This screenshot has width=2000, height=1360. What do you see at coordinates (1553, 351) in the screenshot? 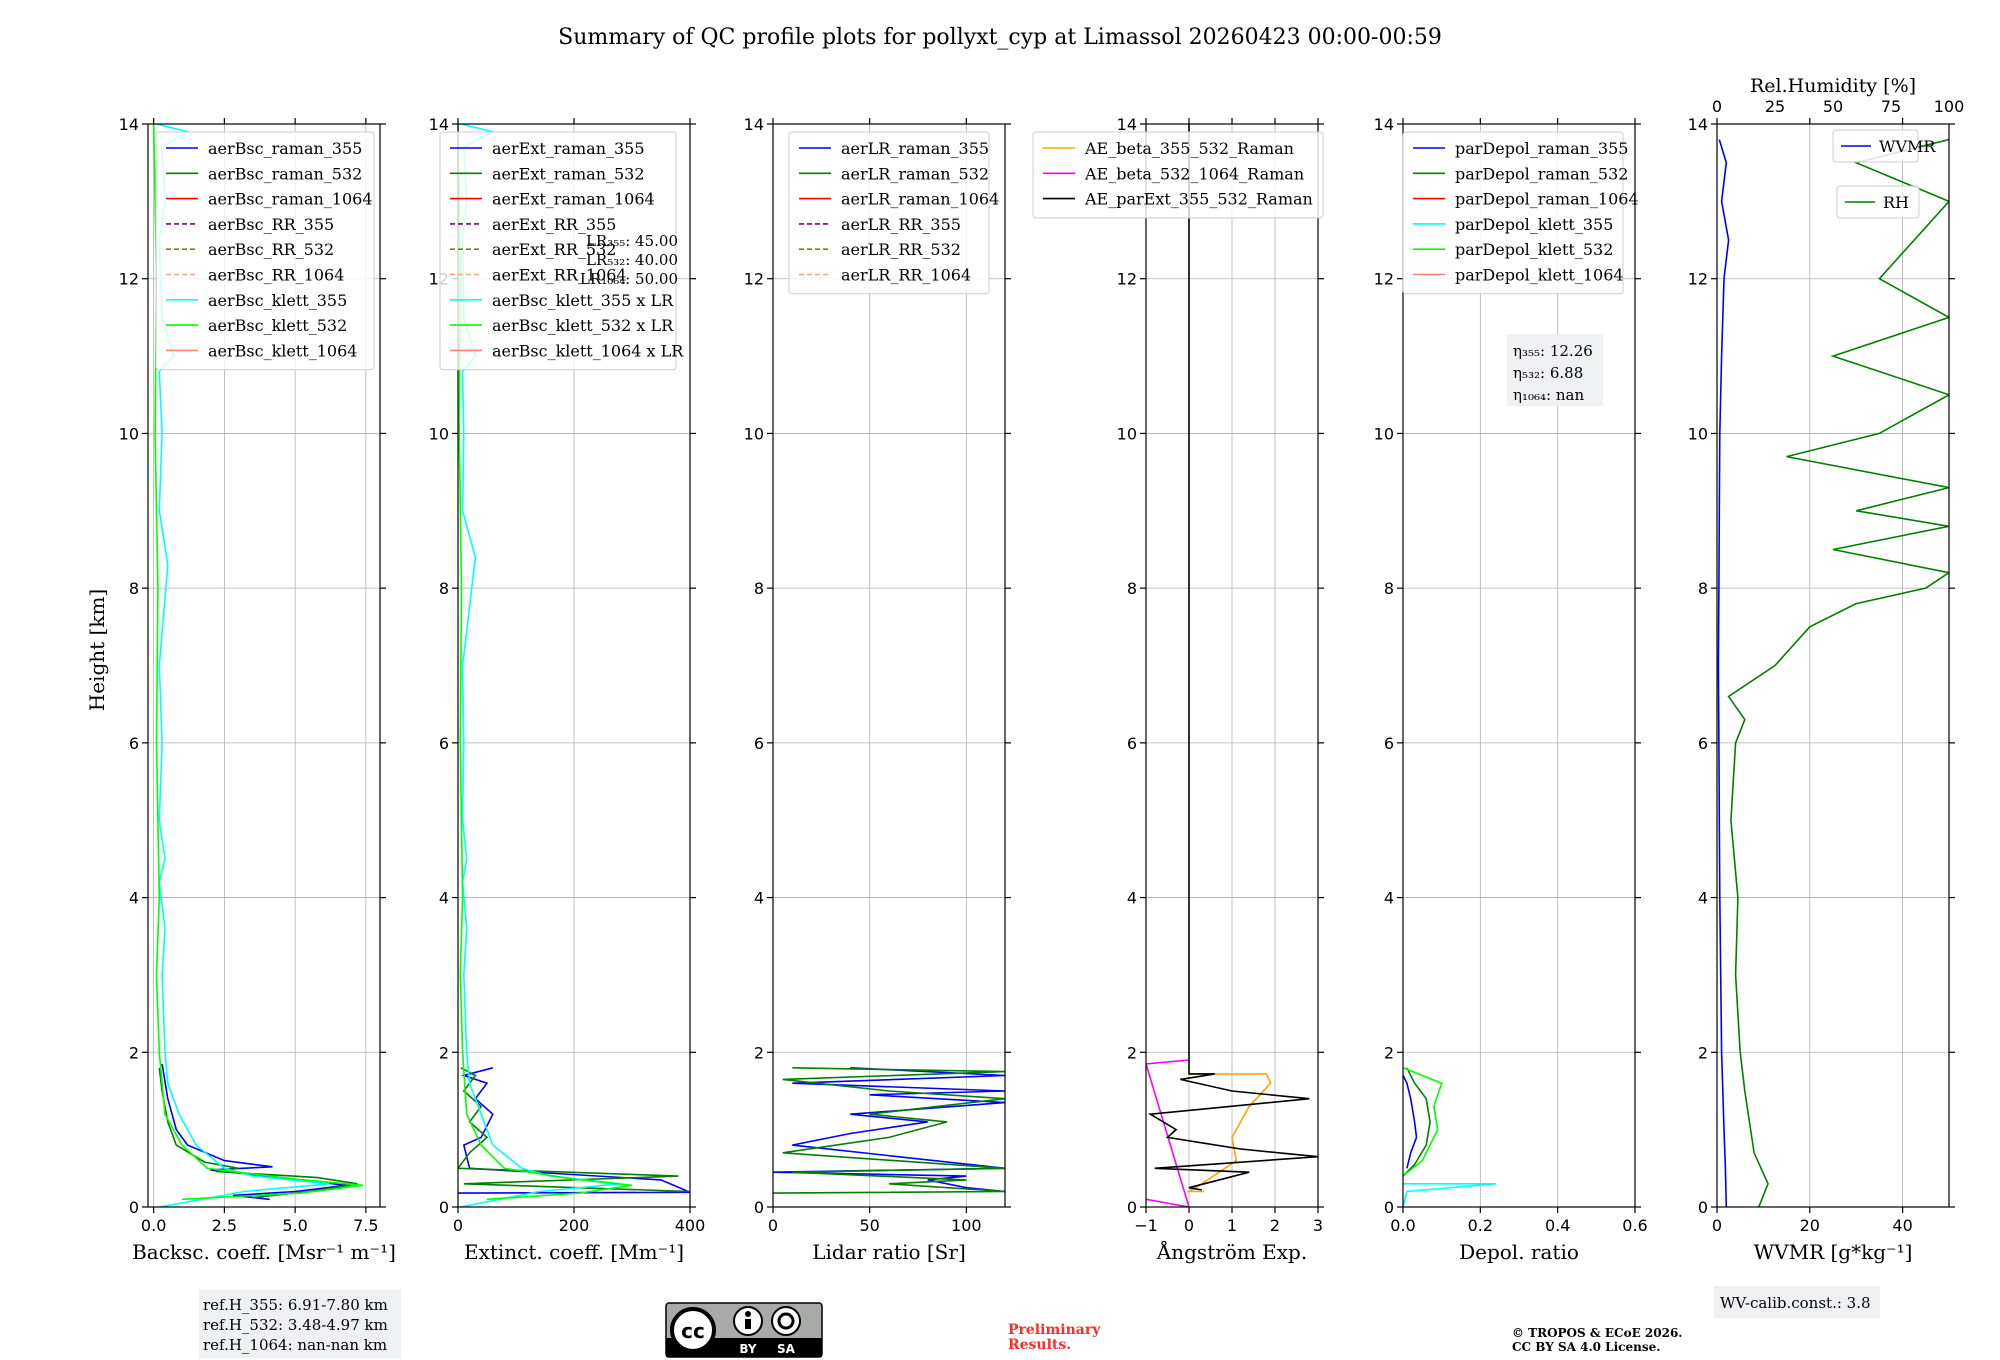
I see `eta-note: η₃₅₅: 12.26` at bounding box center [1553, 351].